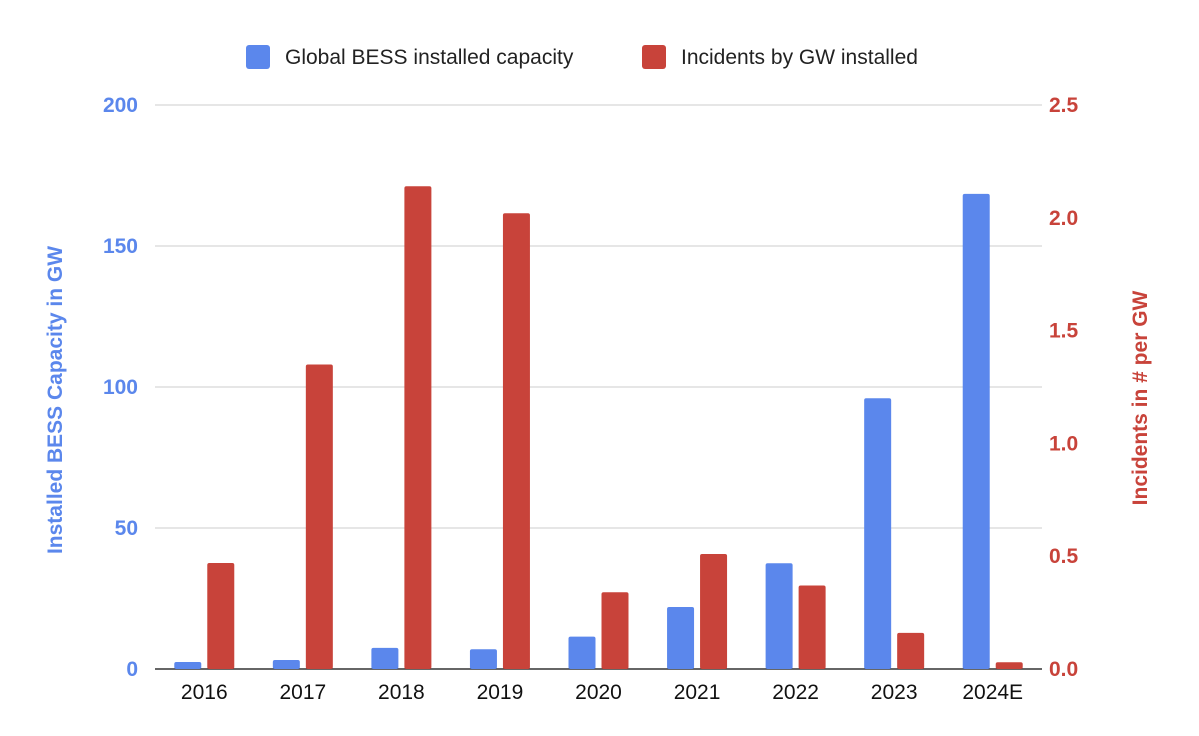  What do you see at coordinates (188, 665) in the screenshot?
I see `bar-capacity-2016` at bounding box center [188, 665].